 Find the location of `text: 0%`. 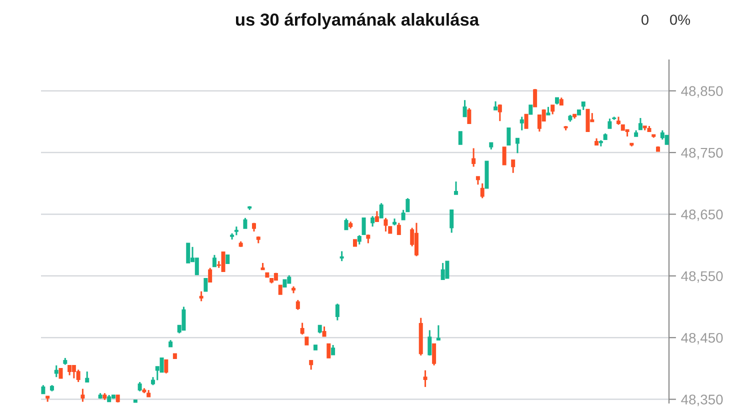

text: 0% is located at coordinates (680, 19).